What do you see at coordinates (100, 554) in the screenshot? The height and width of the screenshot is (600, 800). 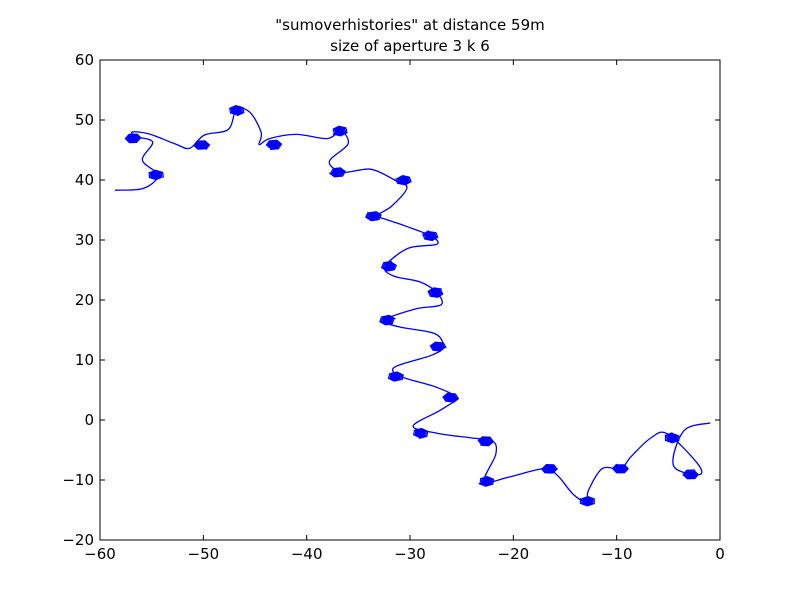 I see `x-tick-label: −60` at bounding box center [100, 554].